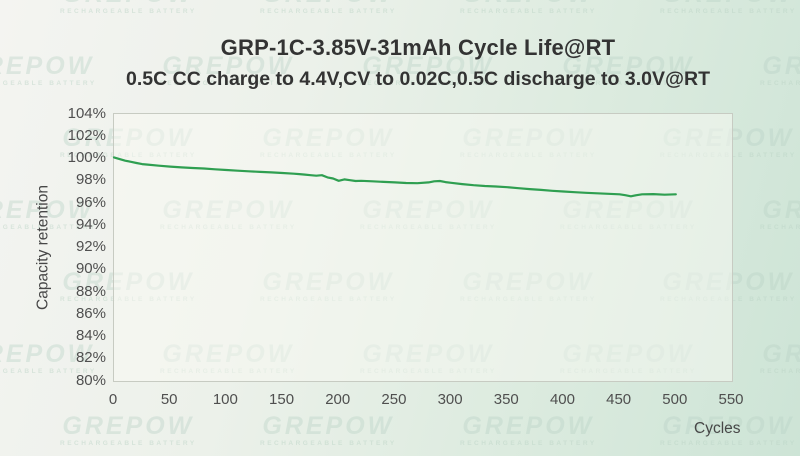 The height and width of the screenshot is (456, 800). Describe the element at coordinates (562, 399) in the screenshot. I see `x-tick-label: 400` at that location.